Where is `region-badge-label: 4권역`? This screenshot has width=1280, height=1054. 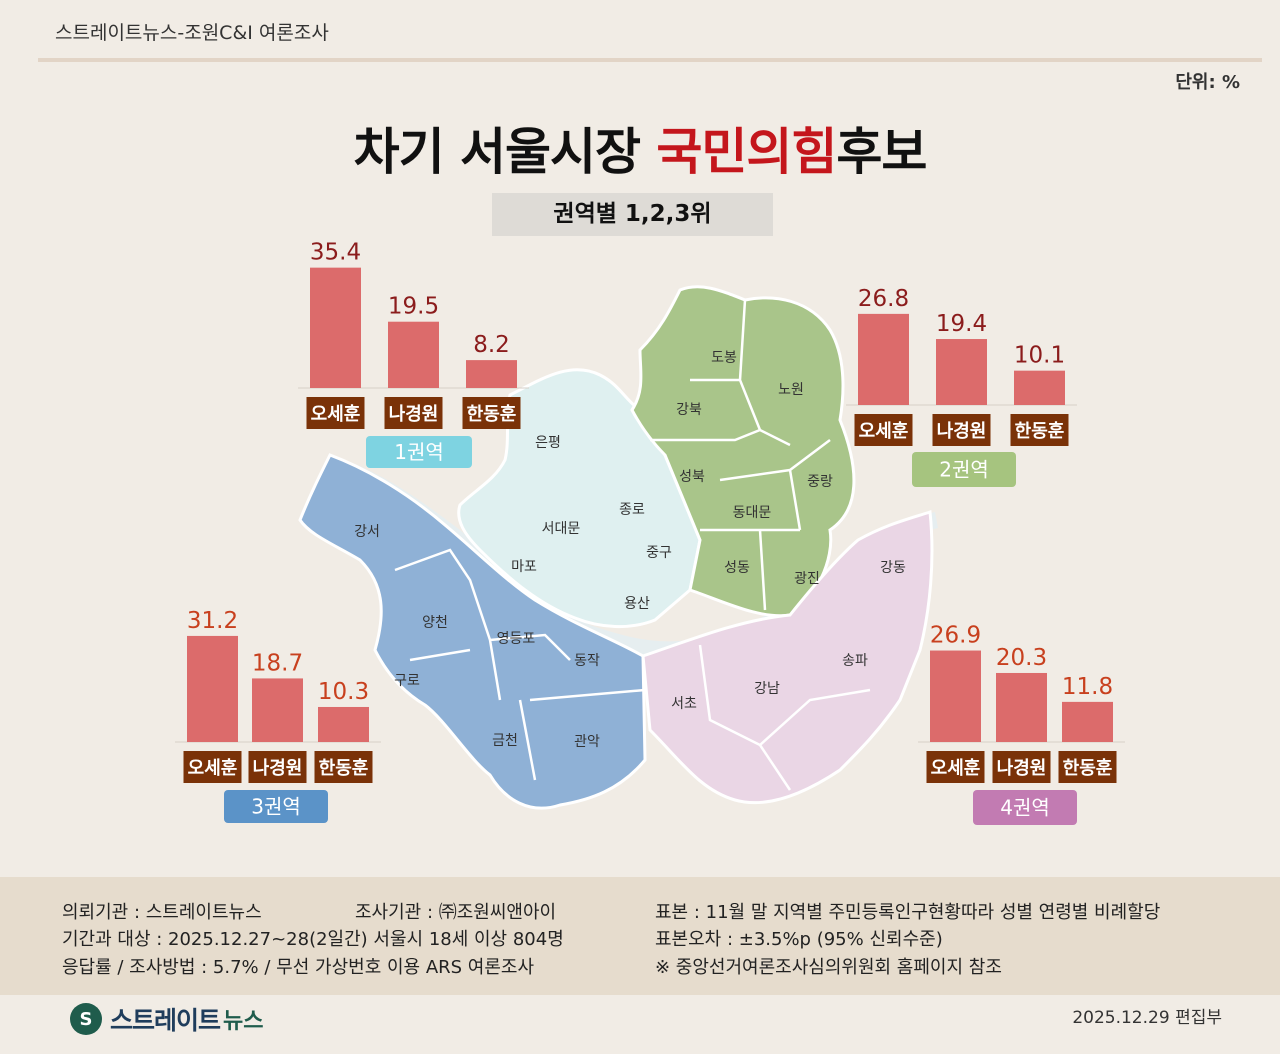 region-badge-label: 4권역 is located at coordinates (1025, 808).